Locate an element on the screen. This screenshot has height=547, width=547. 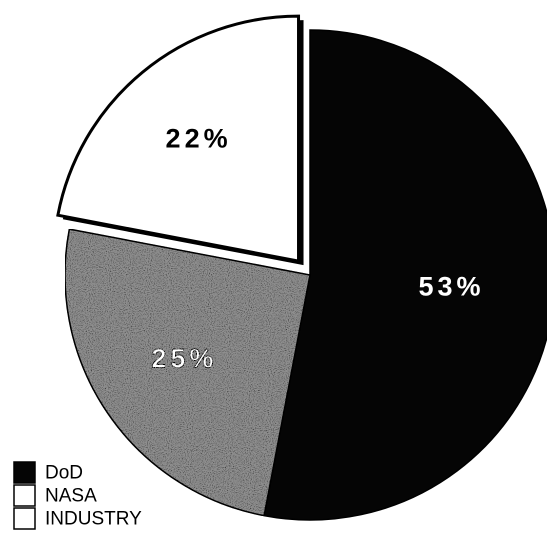
legend-label-nasa: NASA is located at coordinates (71, 496).